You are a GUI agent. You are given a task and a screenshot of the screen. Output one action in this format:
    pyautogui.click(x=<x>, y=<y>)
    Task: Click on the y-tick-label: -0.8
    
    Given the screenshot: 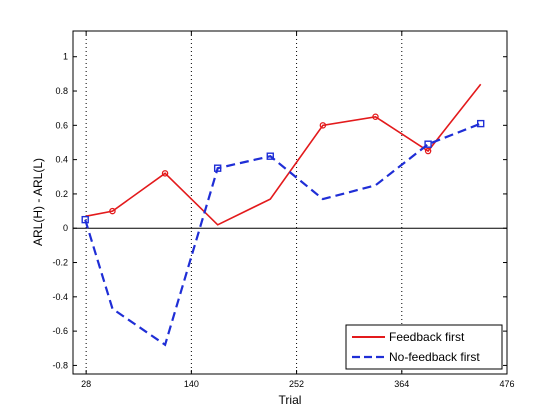 What is the action you would take?
    pyautogui.click(x=60, y=365)
    